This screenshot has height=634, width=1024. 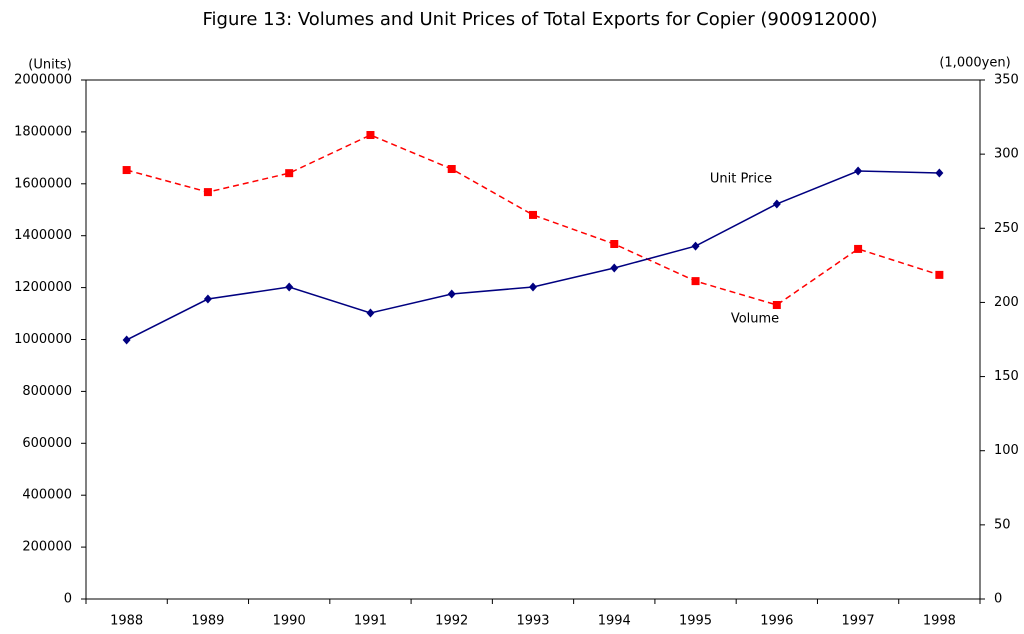 What do you see at coordinates (939, 621) in the screenshot?
I see `x-tick-label: 1998` at bounding box center [939, 621].